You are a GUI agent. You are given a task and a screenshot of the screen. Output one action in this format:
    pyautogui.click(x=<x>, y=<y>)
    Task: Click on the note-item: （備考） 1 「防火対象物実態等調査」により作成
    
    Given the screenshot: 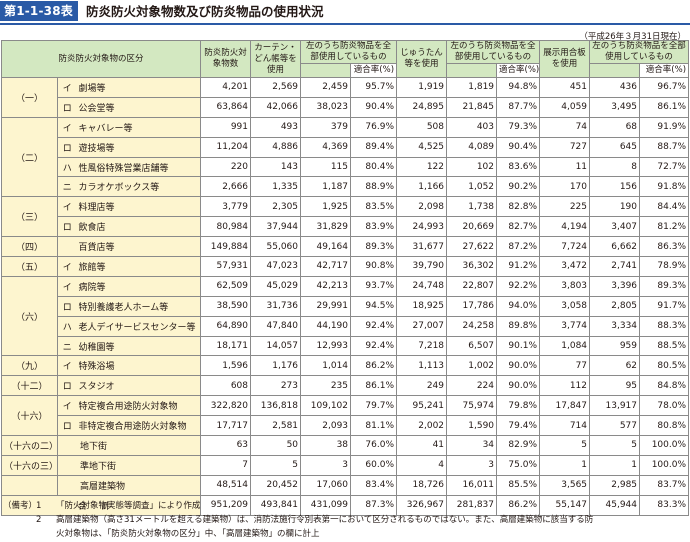 What is the action you would take?
    pyautogui.click(x=344, y=506)
    